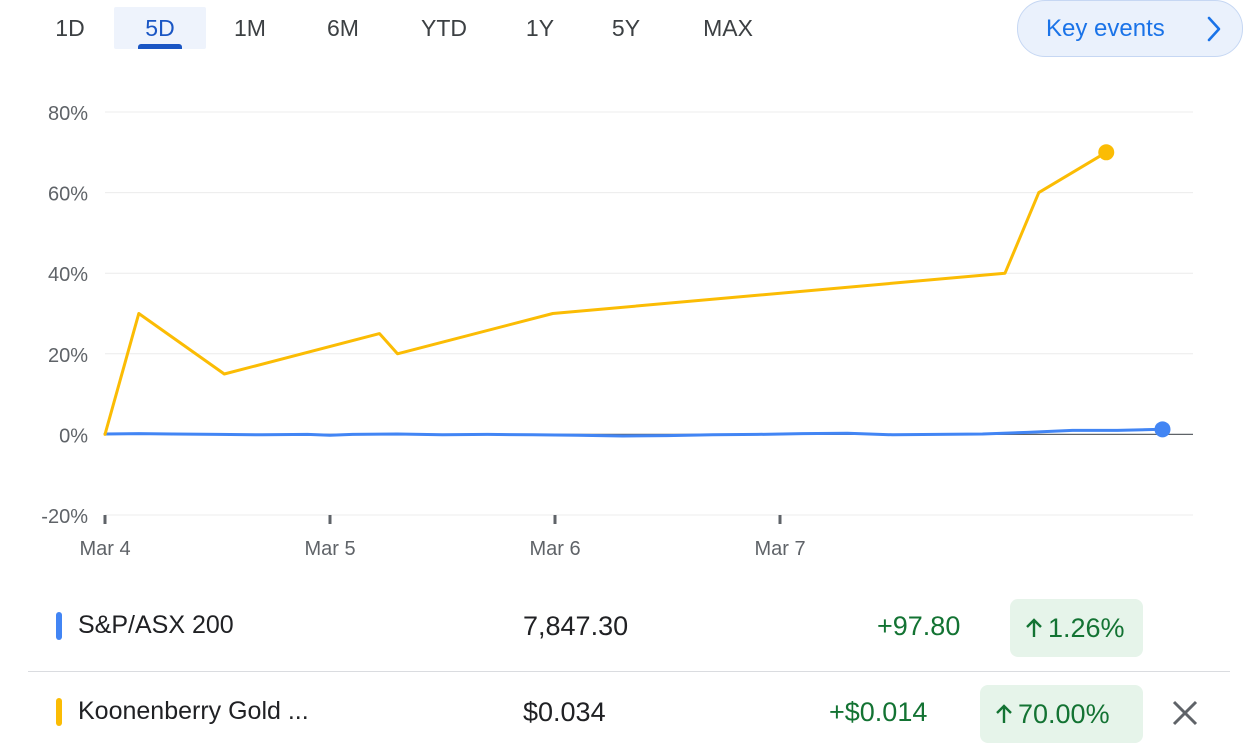 The width and height of the screenshot is (1250, 752). I want to click on percent-badge: 1.26%, so click(1076, 628).